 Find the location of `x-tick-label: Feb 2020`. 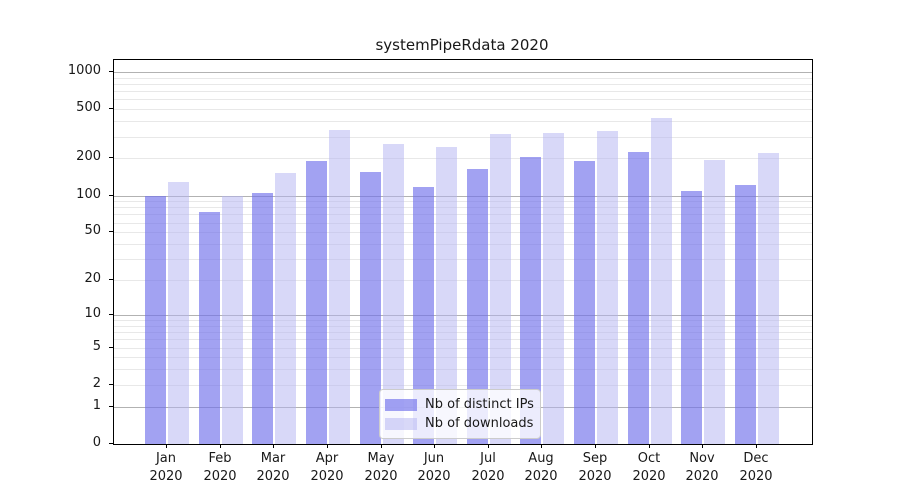

x-tick-label: Feb 2020 is located at coordinates (220, 467).